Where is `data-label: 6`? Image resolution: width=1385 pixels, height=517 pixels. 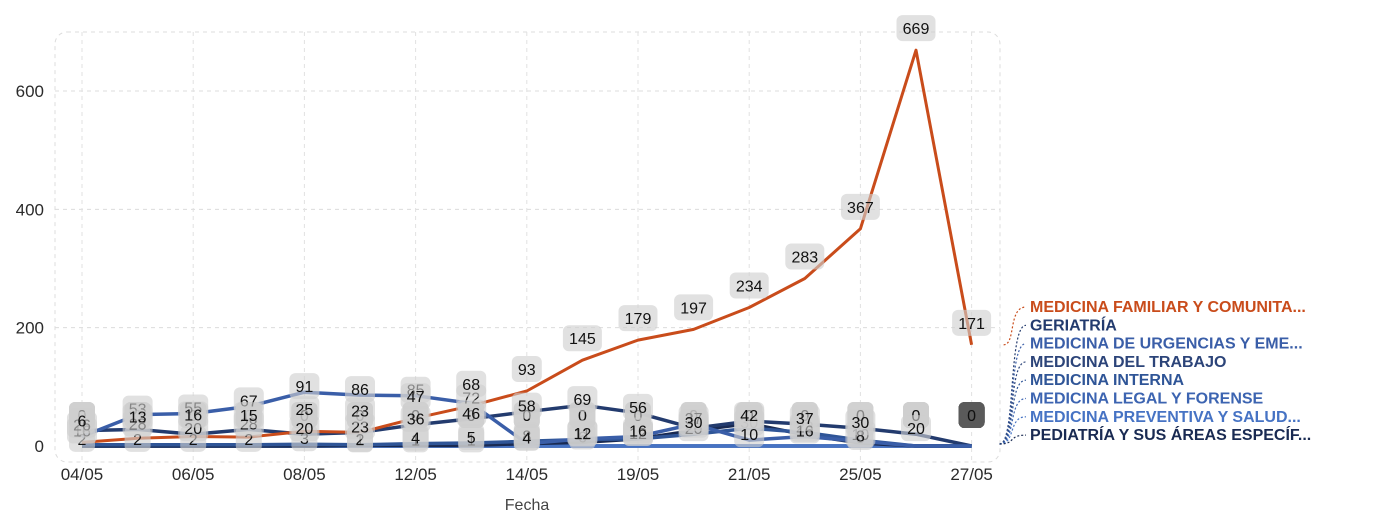 data-label: 6 is located at coordinates (82, 420).